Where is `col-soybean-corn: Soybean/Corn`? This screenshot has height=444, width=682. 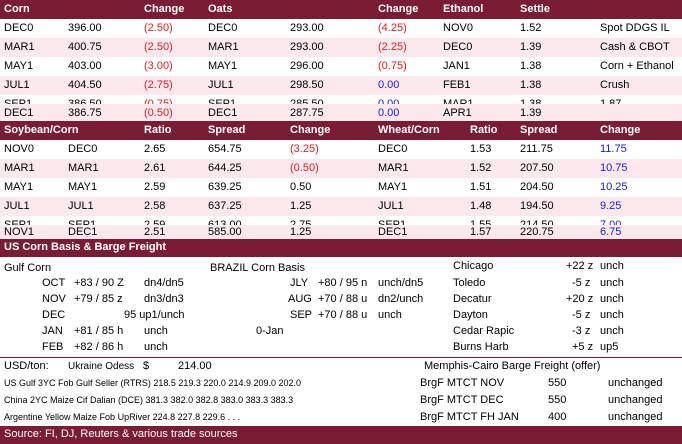
col-soybean-corn: Soybean/Corn is located at coordinates (41, 130).